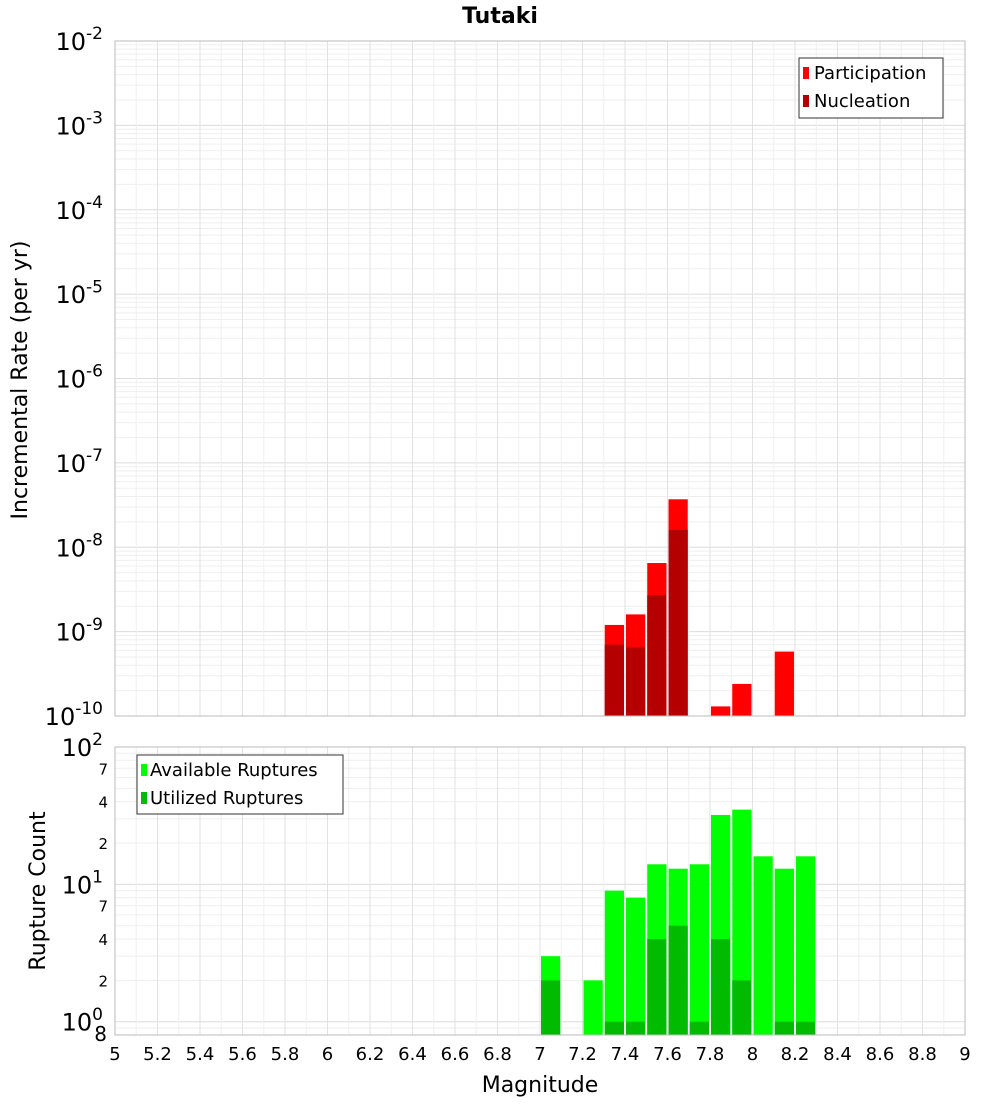  Describe the element at coordinates (327, 1054) in the screenshot. I see `x-tick-label: 6` at that location.